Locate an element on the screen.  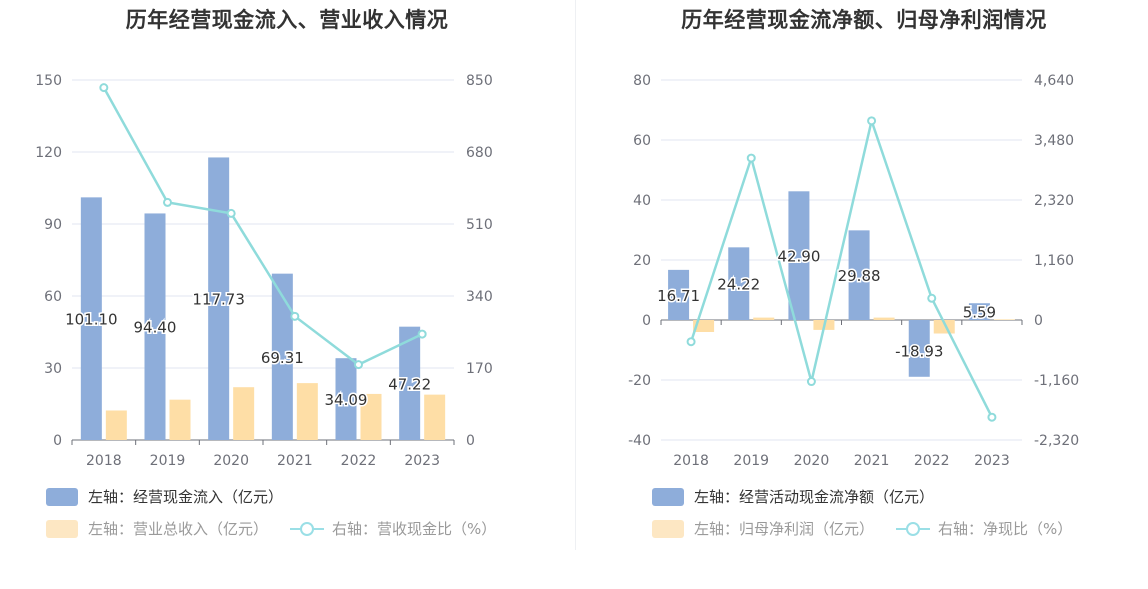
y-left-tick-label: 30 is located at coordinates (53, 369).